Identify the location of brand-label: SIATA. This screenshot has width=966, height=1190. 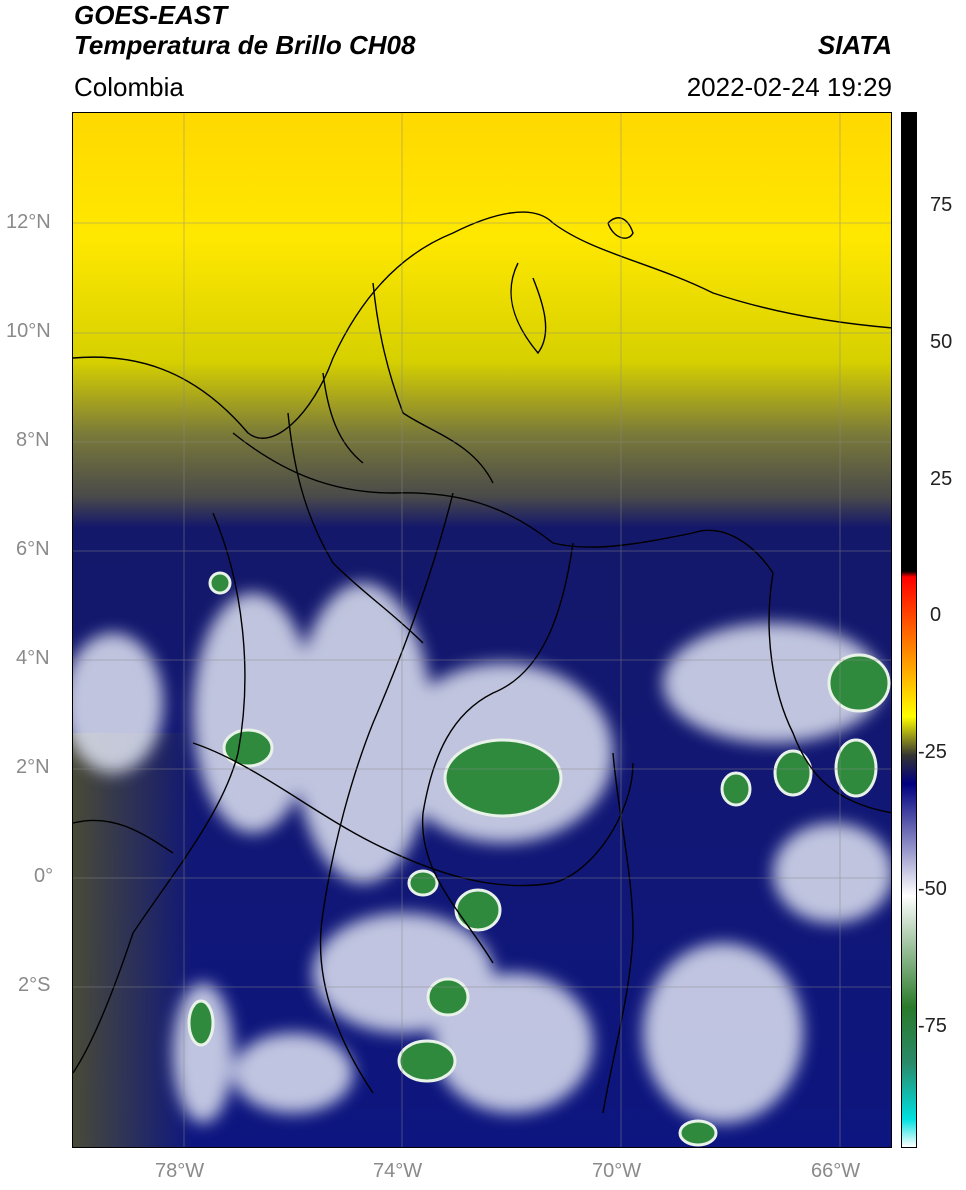
(854, 45).